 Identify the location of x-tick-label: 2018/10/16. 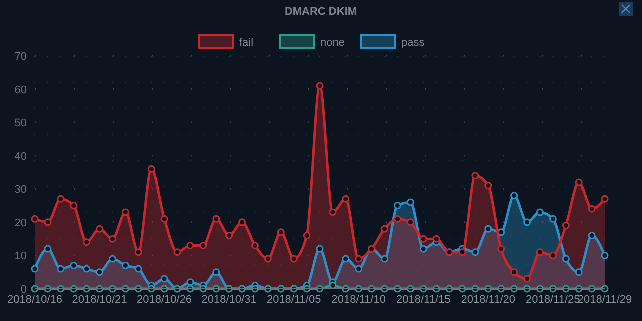
(35, 300).